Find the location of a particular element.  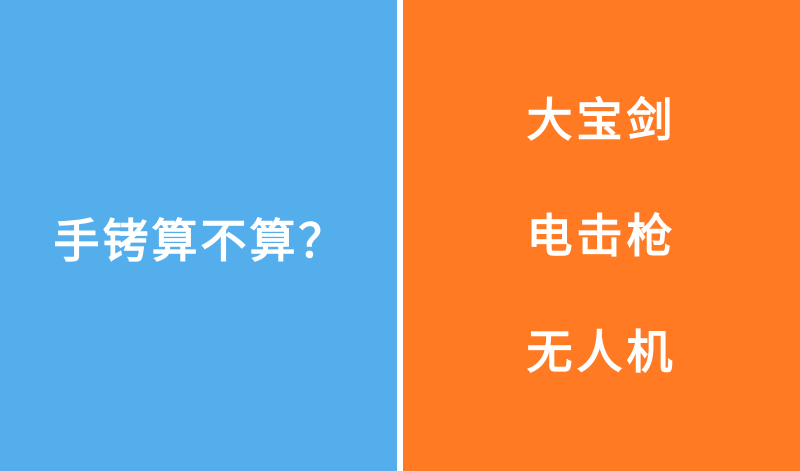

panel-divider is located at coordinates (400, 235).